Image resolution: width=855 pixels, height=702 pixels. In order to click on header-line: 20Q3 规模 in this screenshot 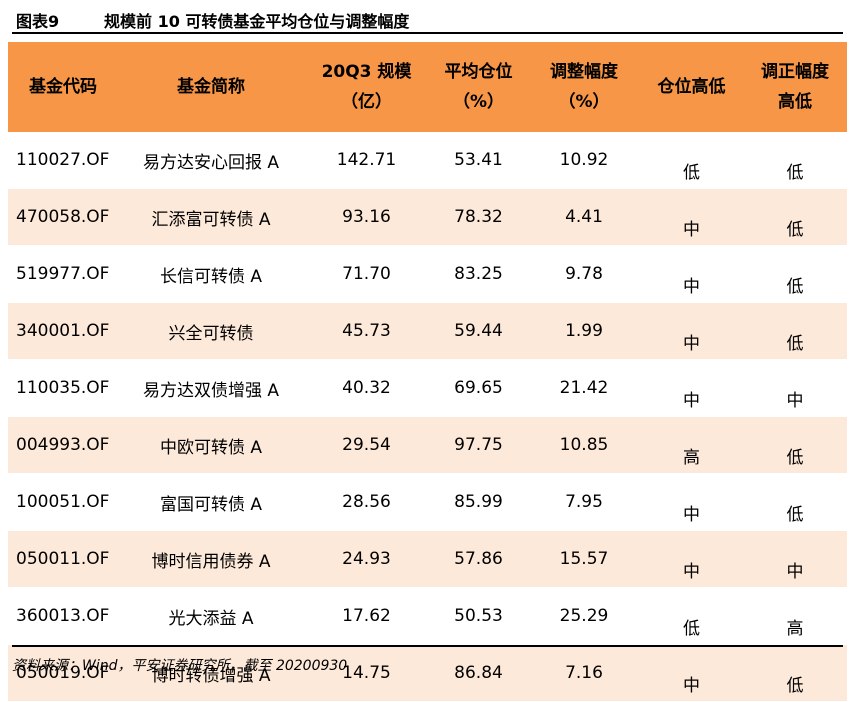, I will do `click(366, 72)`.